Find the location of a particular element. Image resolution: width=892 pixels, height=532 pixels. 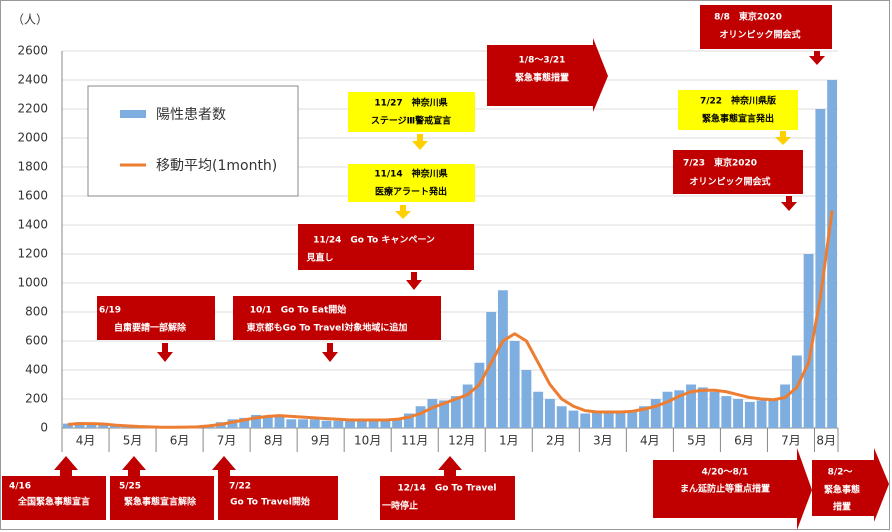

annotation-text: 1/8〜3/21 is located at coordinates (542, 61).